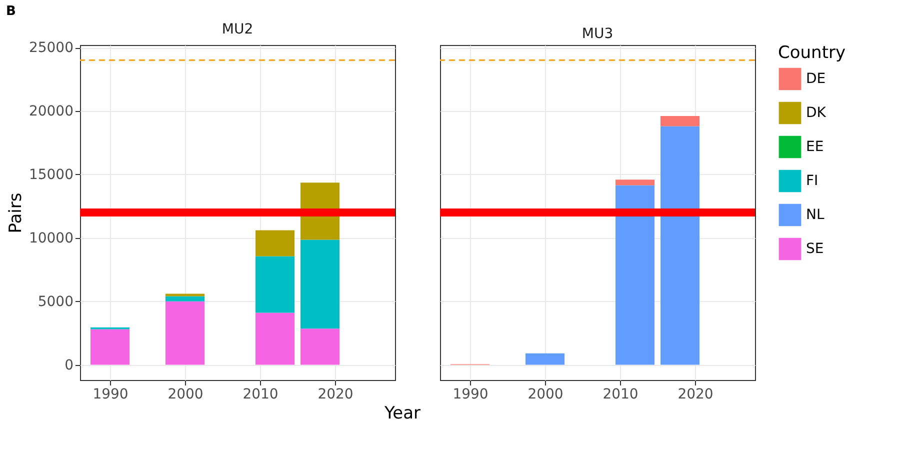 This screenshot has width=910, height=474. I want to click on legend-label: DK, so click(816, 113).